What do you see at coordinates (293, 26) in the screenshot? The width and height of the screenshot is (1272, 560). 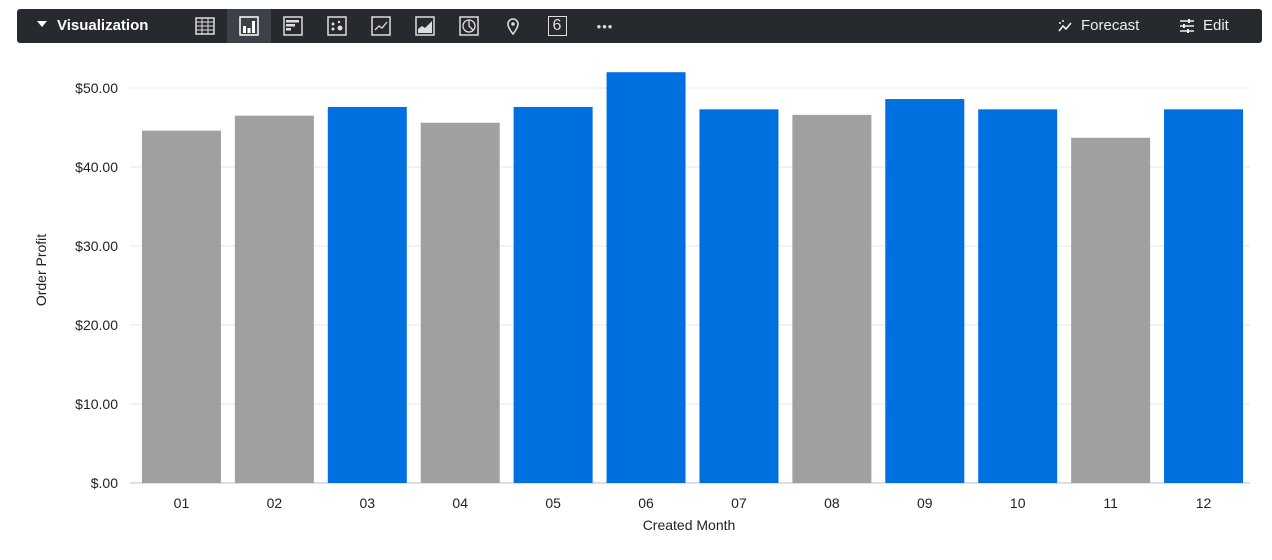 I see `bar-chart-icon` at bounding box center [293, 26].